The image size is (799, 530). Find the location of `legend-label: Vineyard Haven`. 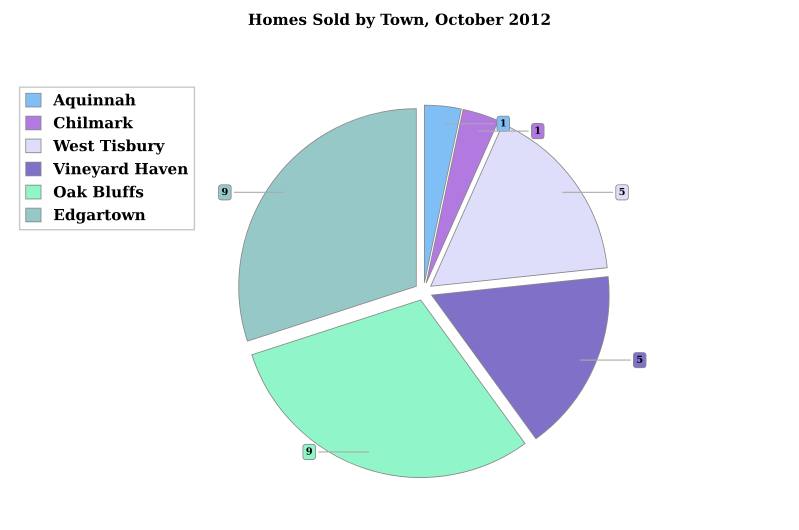

legend-label: Vineyard Haven is located at coordinates (120, 170).